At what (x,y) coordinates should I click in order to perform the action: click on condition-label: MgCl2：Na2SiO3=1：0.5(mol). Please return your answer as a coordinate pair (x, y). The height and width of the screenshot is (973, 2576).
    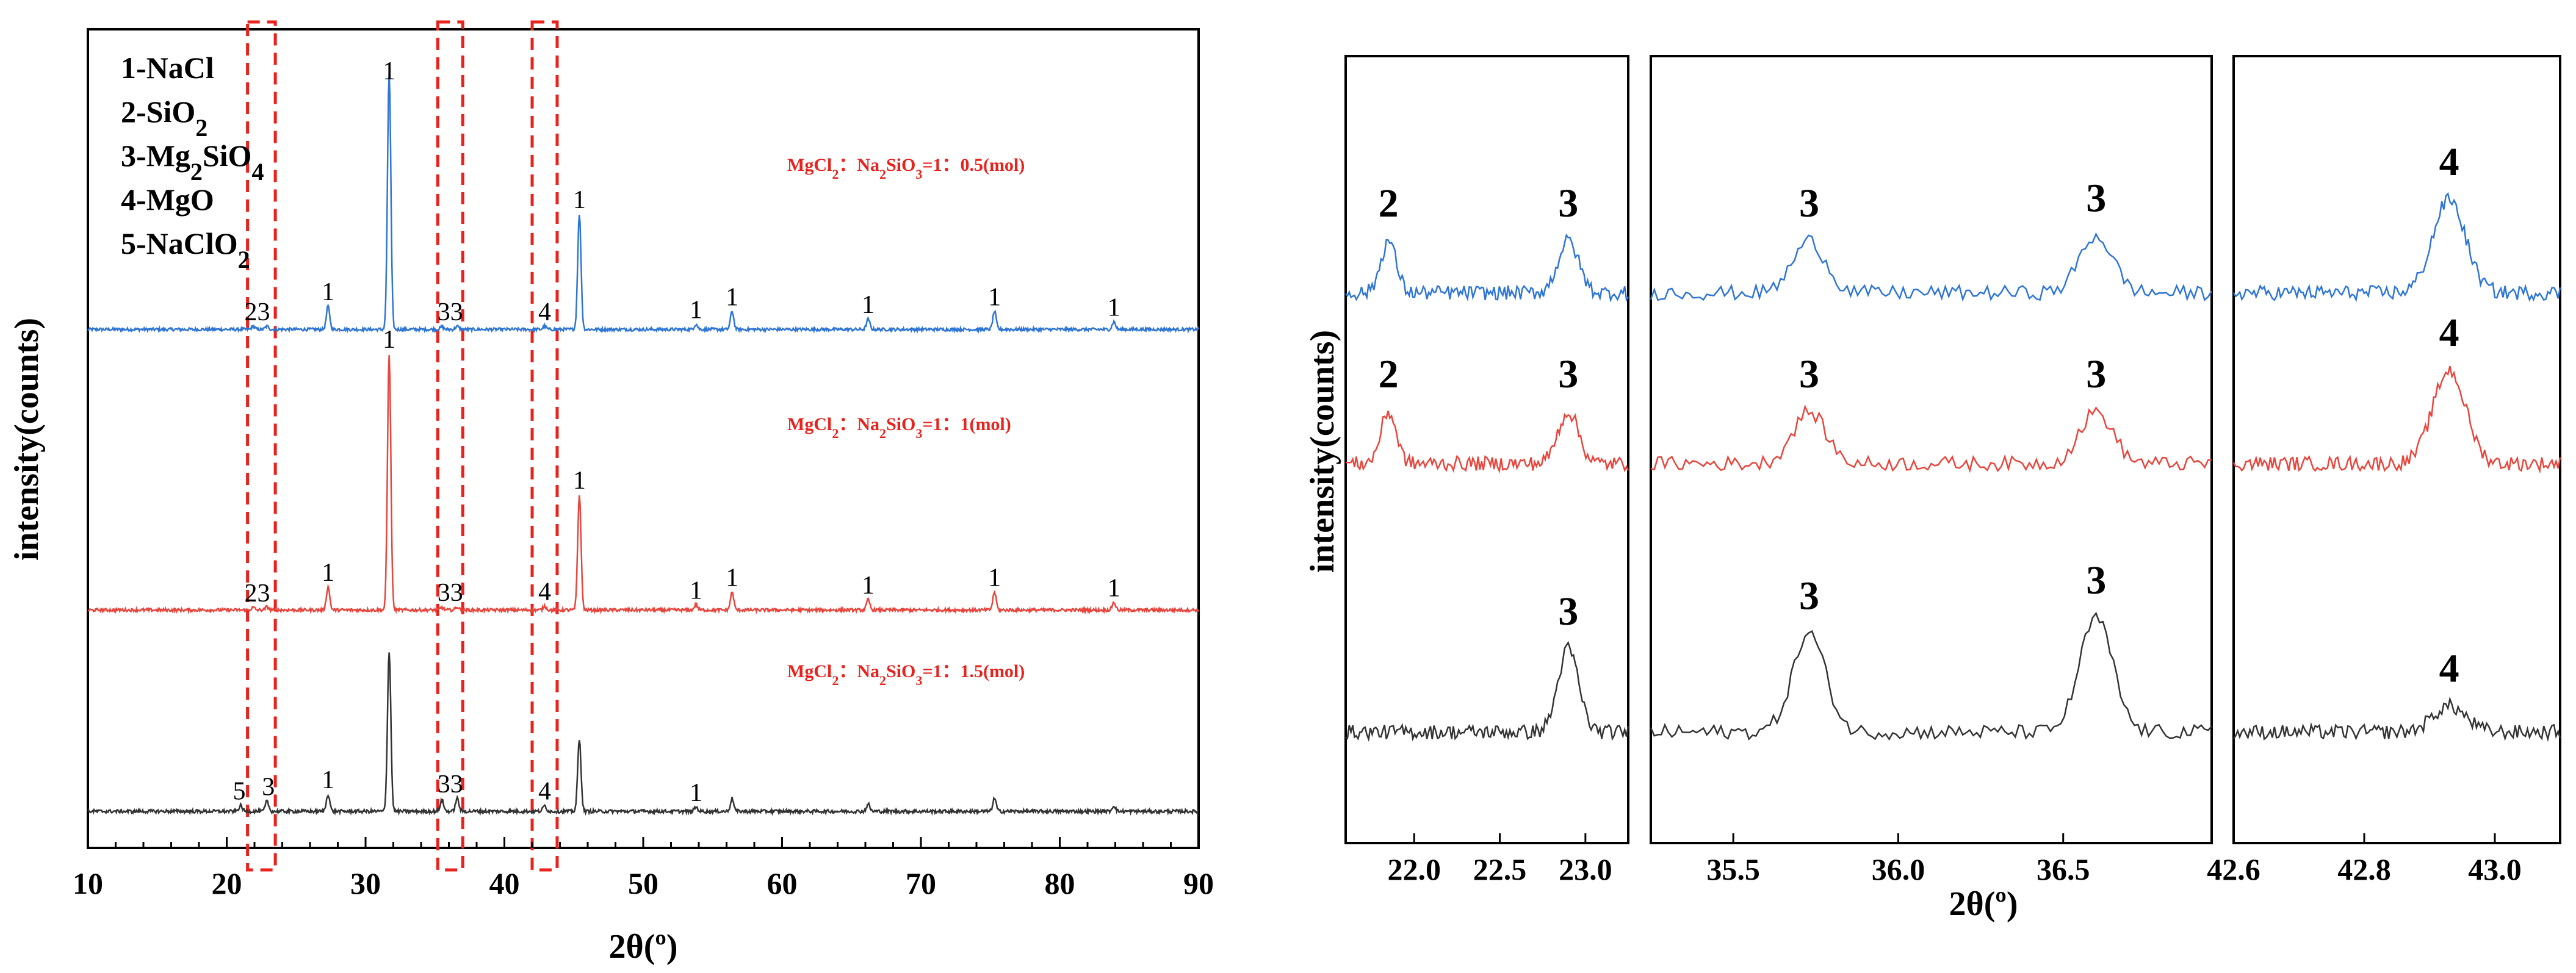
    Looking at the image, I should click on (906, 168).